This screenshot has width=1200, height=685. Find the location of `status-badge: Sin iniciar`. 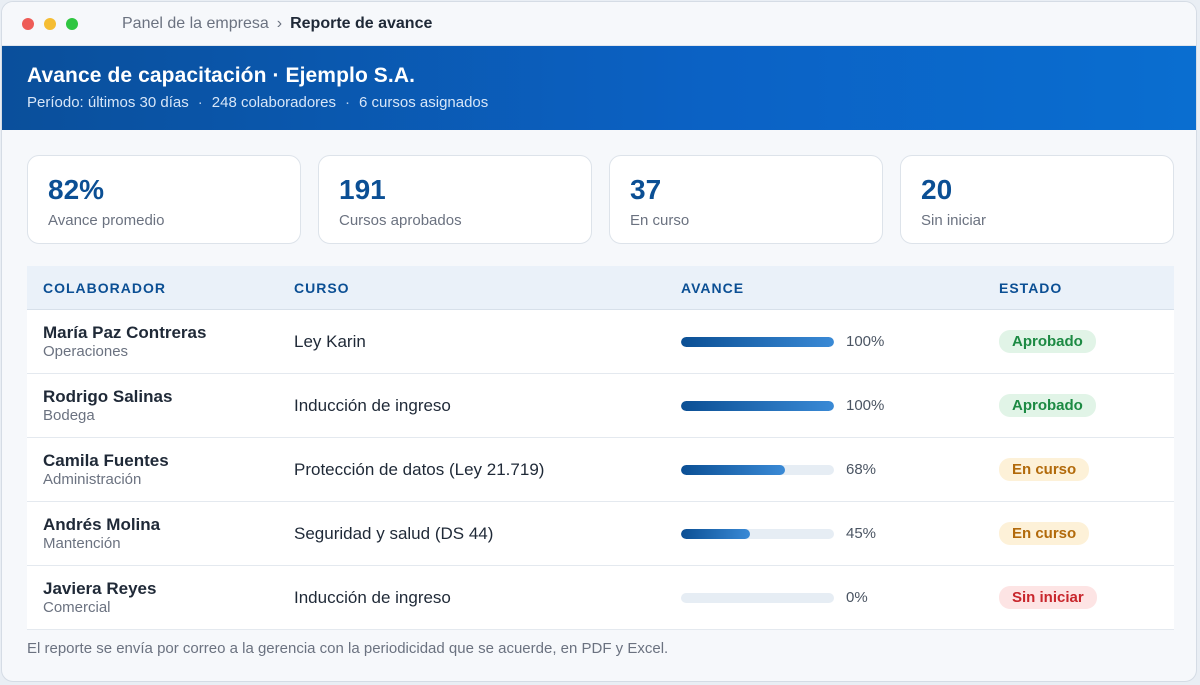

status-badge: Sin iniciar is located at coordinates (1048, 597).